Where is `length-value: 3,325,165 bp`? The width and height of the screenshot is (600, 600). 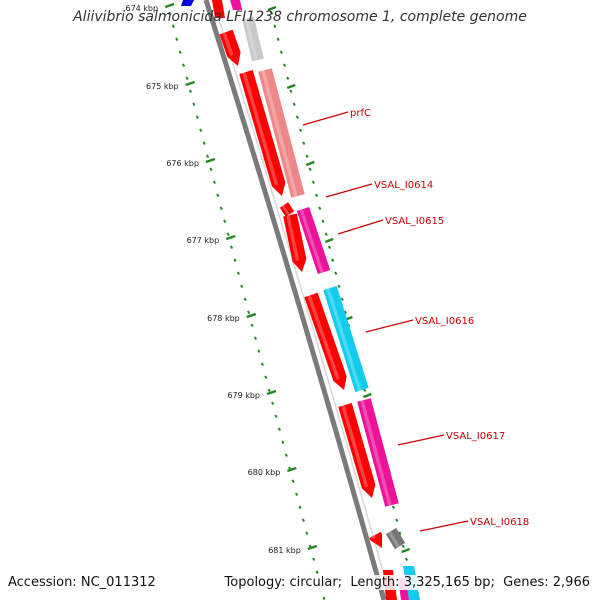
length-value: 3,325,165 bp is located at coordinates (447, 582).